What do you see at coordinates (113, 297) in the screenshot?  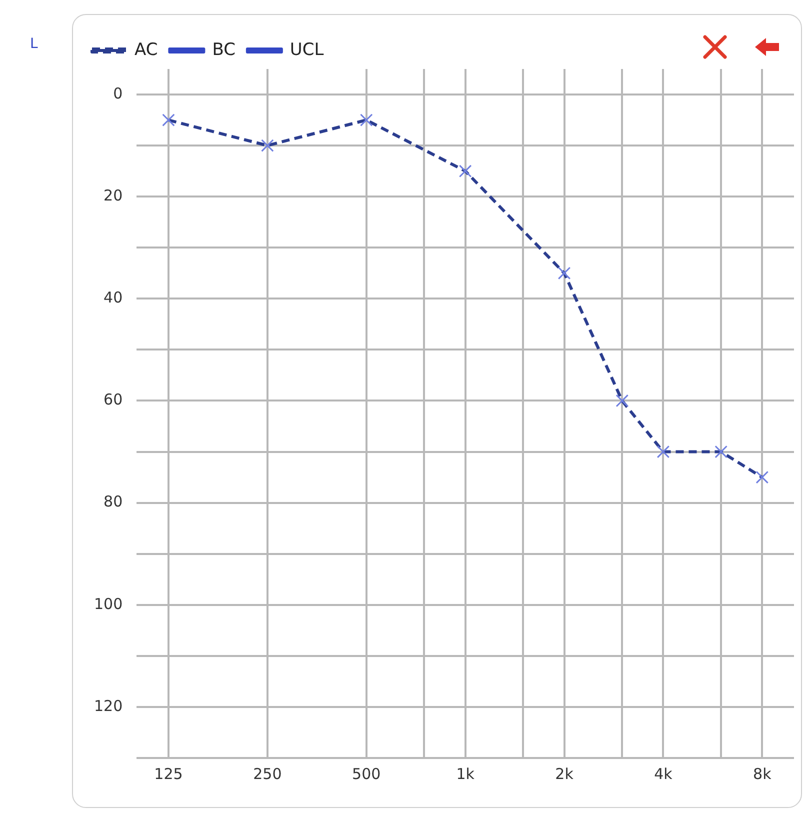 I see `y-tick-label: 40` at bounding box center [113, 297].